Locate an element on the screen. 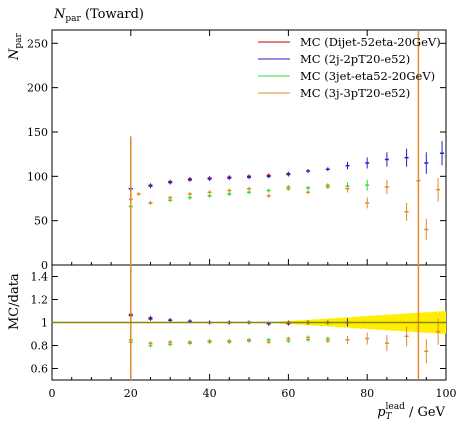 The image size is (461, 422). ratio-y-tick-label: 1 is located at coordinates (44, 323).